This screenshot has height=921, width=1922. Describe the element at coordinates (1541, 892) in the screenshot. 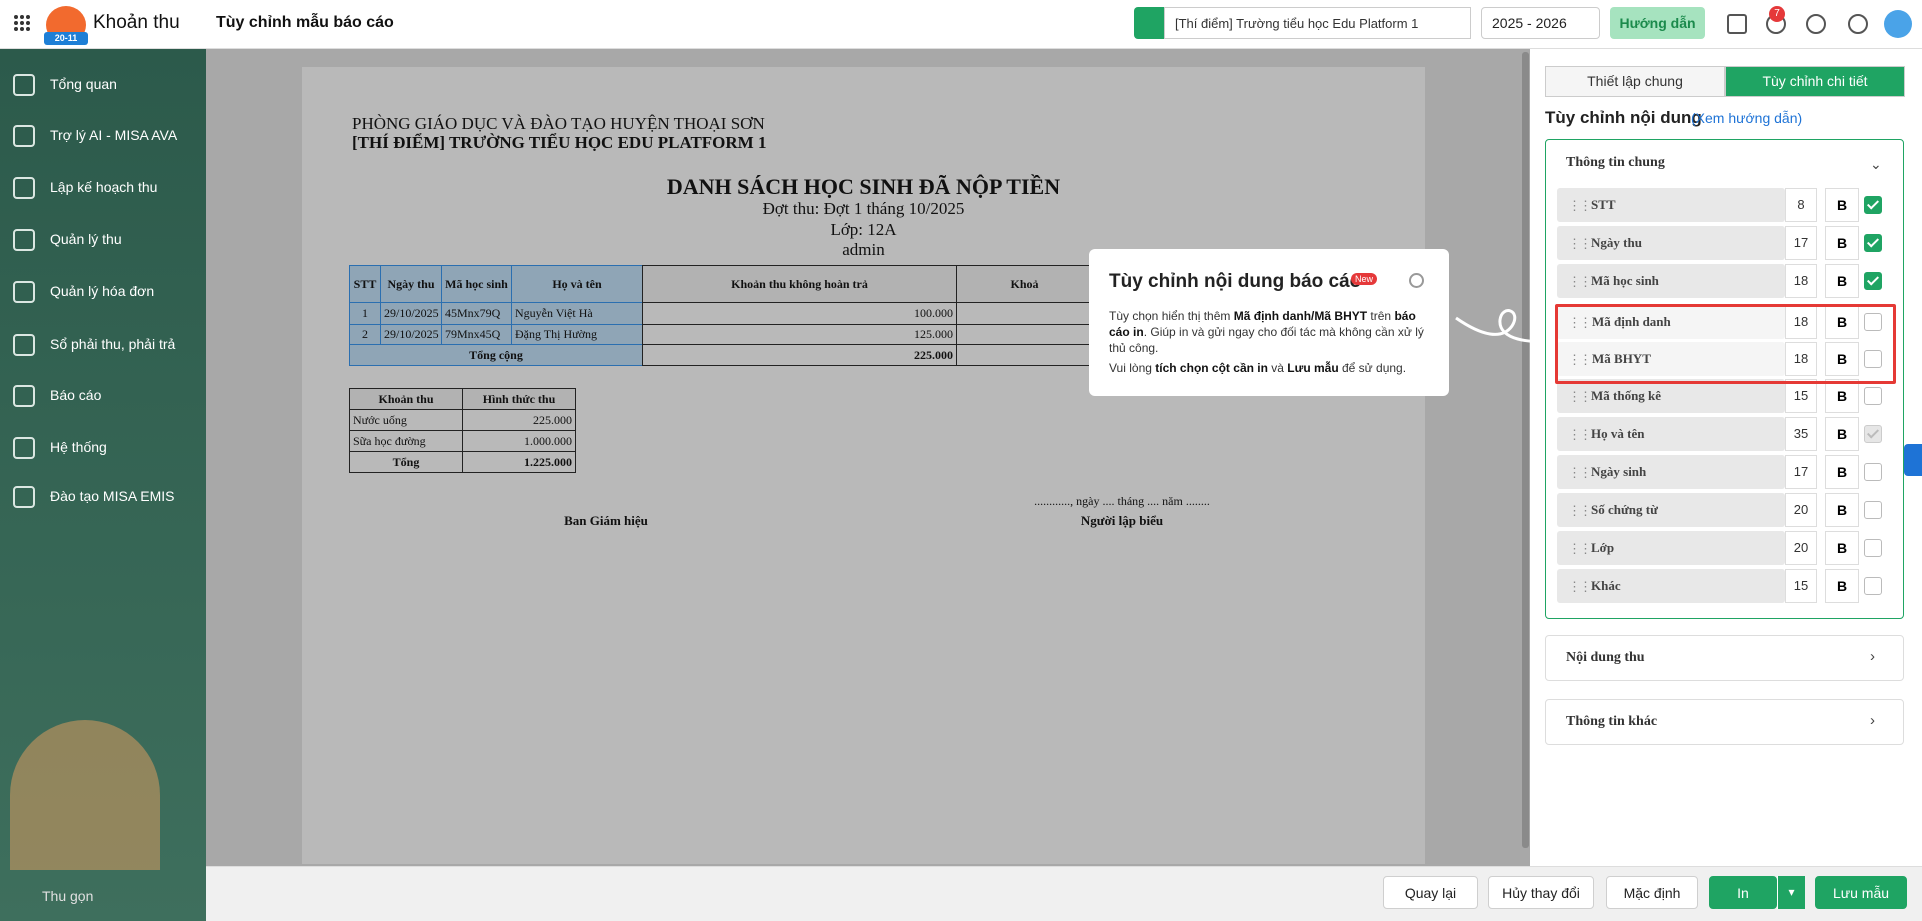

I see `footer-button: Hủy thay đổi` at that location.